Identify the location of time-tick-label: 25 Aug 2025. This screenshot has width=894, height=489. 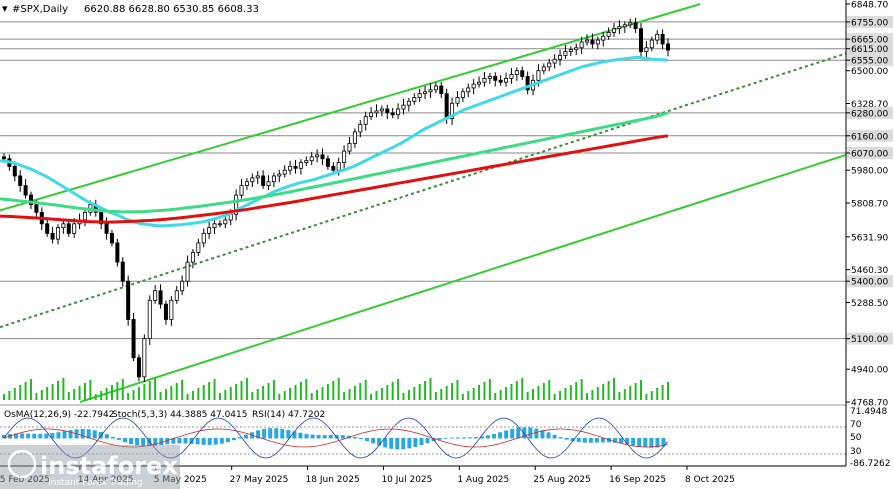
(562, 480).